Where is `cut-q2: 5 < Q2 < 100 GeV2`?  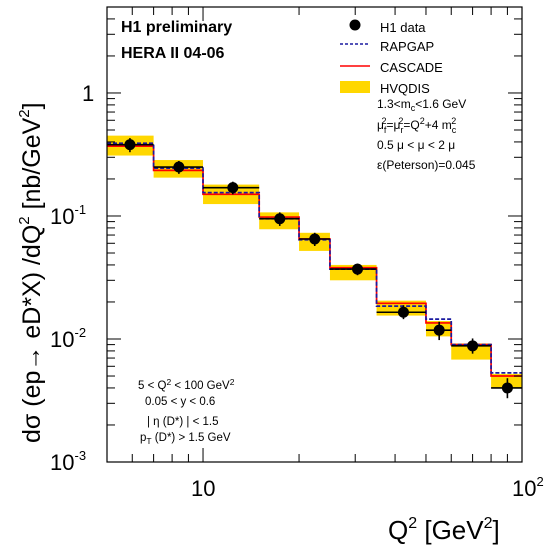
cut-q2: 5 < Q2 < 100 GeV2 is located at coordinates (186, 384).